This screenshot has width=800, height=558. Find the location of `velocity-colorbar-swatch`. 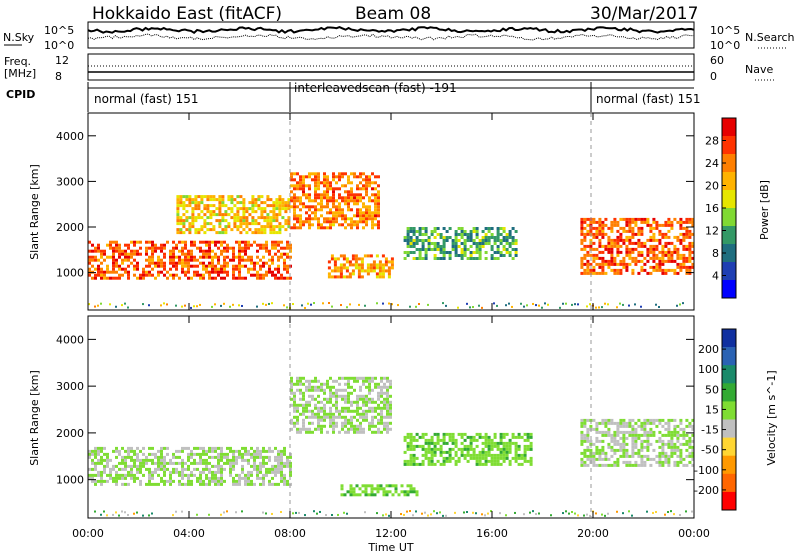

velocity-colorbar-swatch is located at coordinates (729, 356).